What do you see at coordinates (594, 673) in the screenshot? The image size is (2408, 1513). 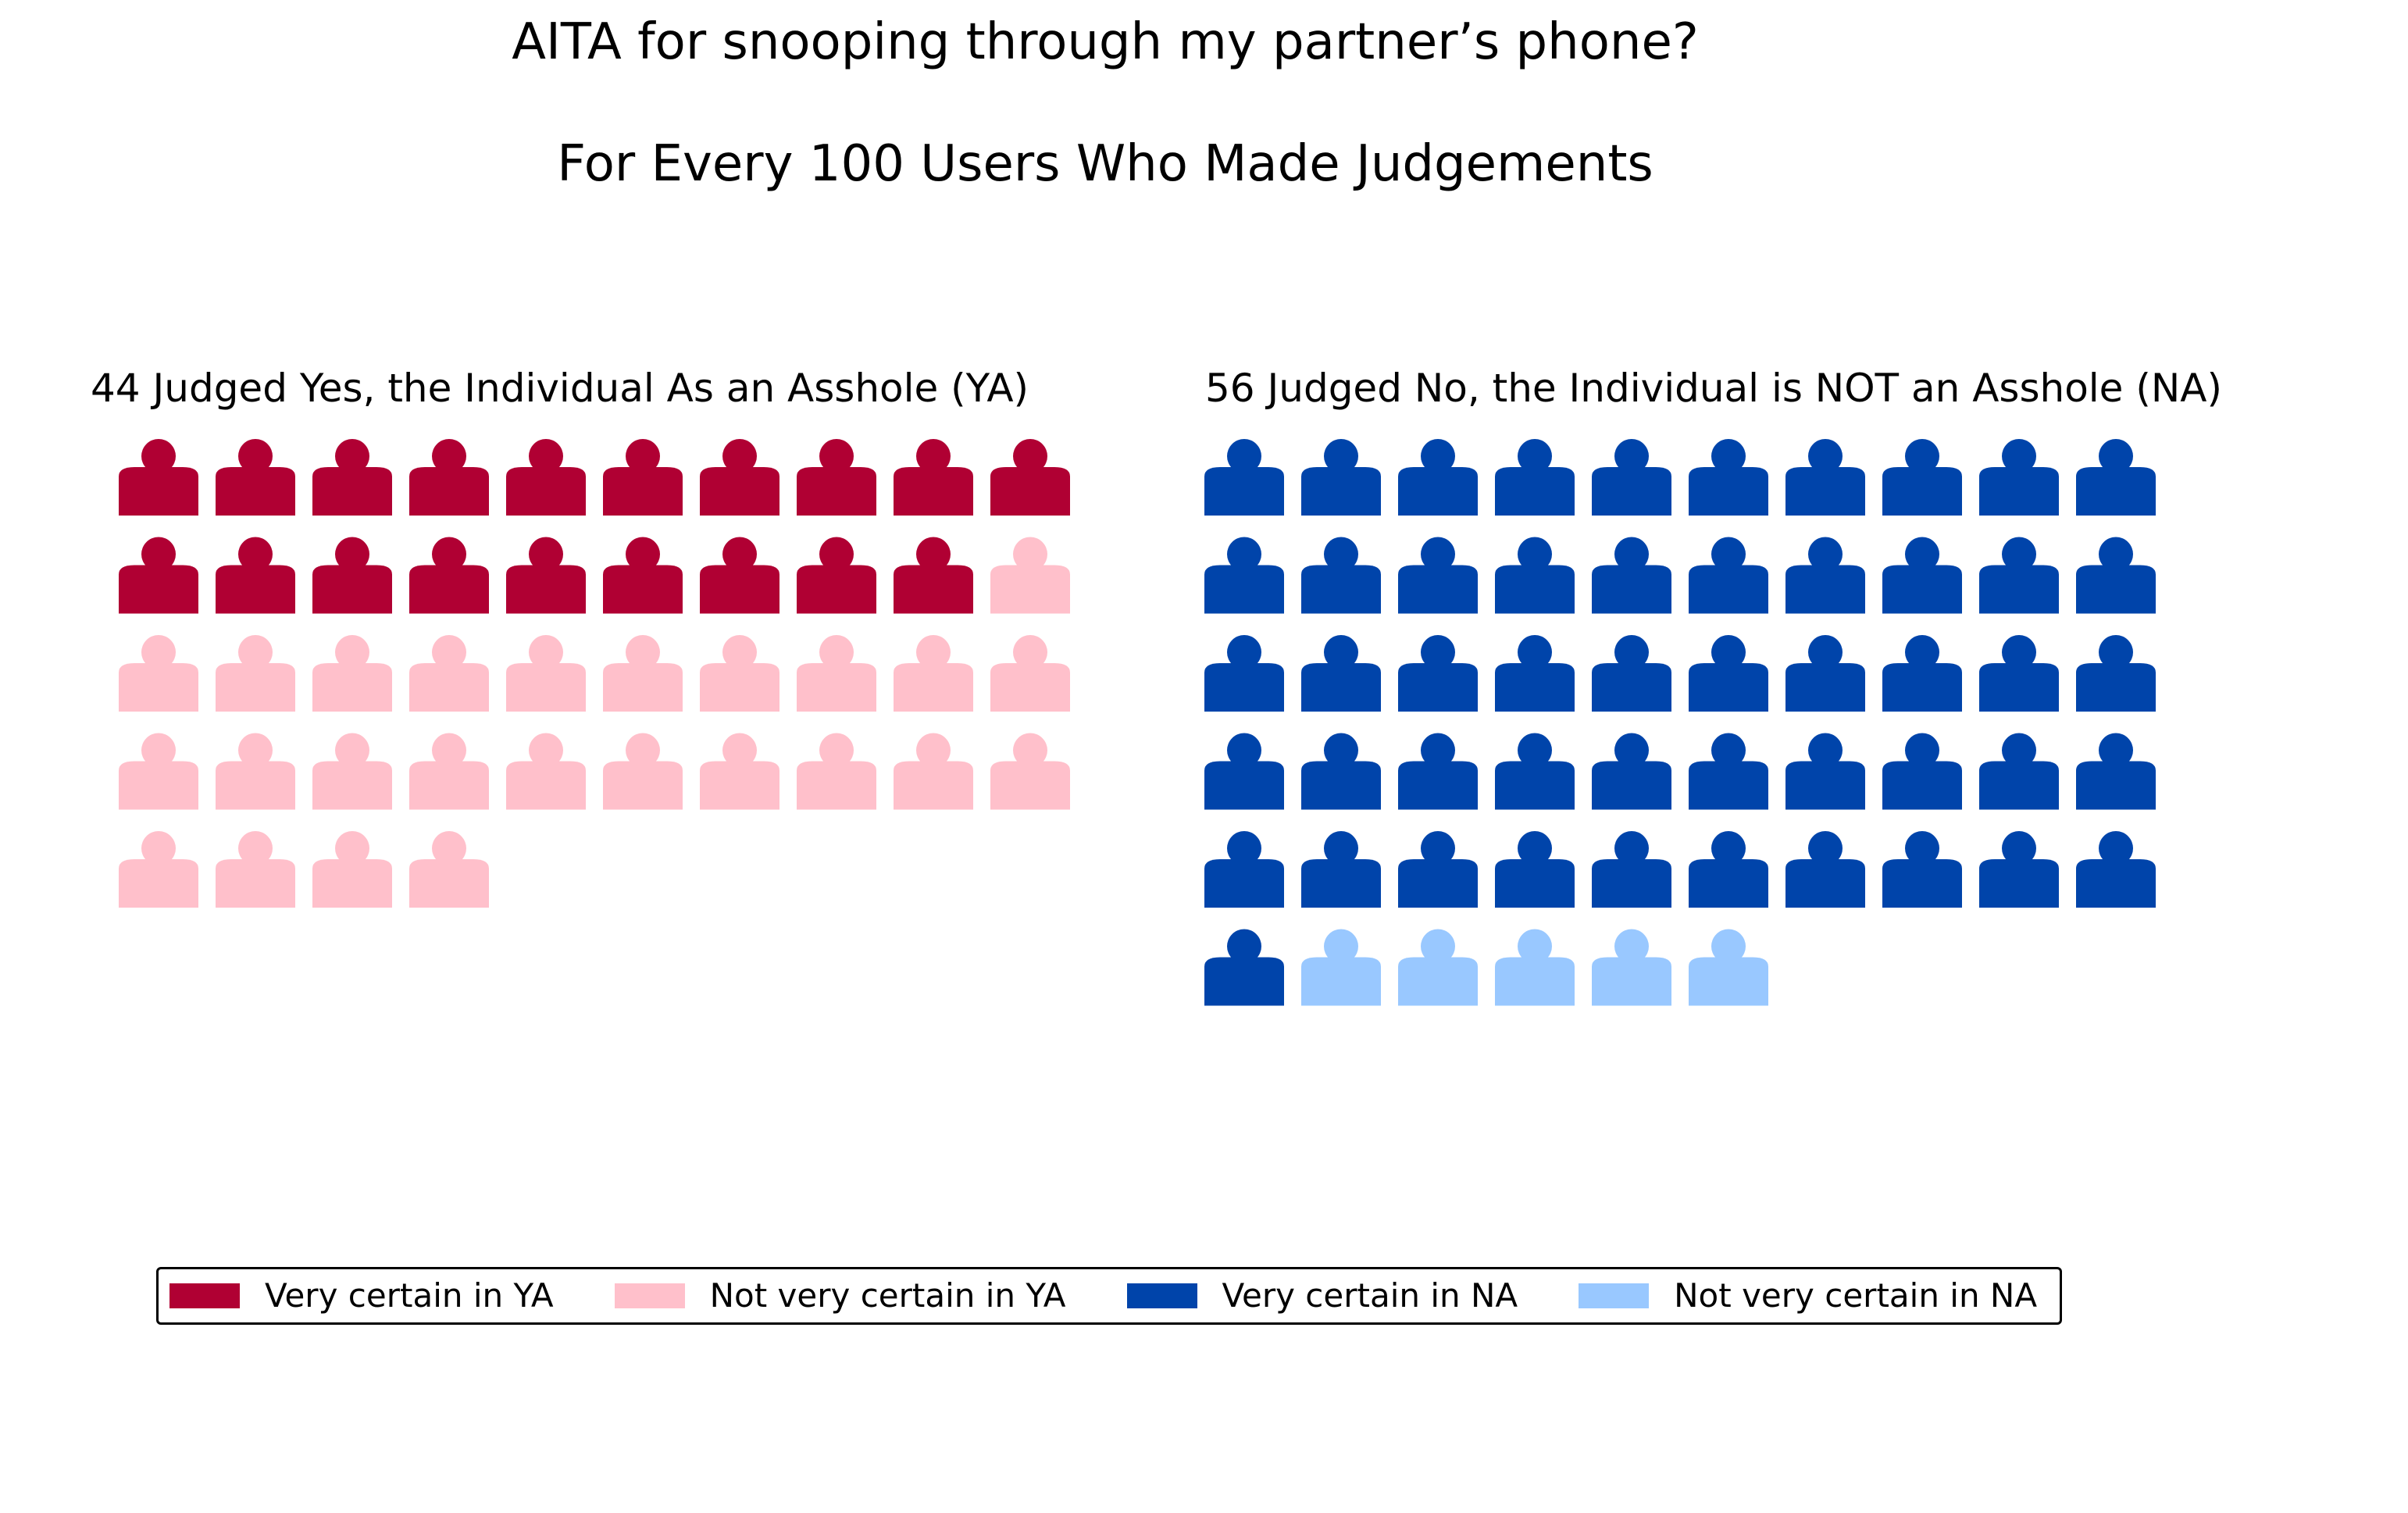 I see `panel-ya-icons` at bounding box center [594, 673].